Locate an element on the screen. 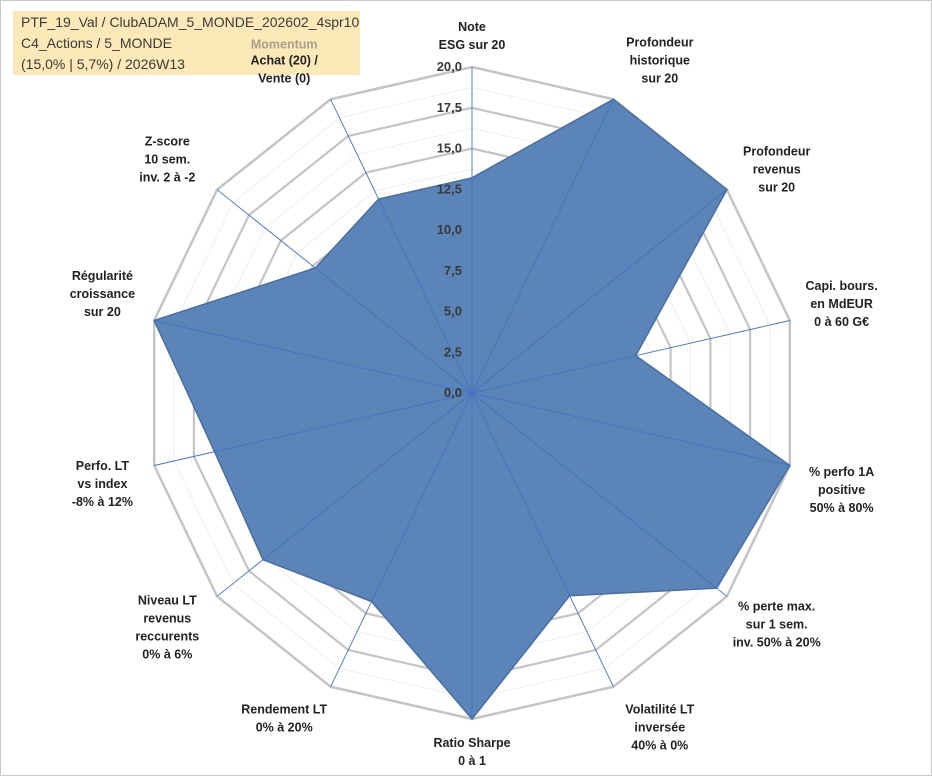 The image size is (932, 776). axis-label-line: croissance is located at coordinates (102, 294).